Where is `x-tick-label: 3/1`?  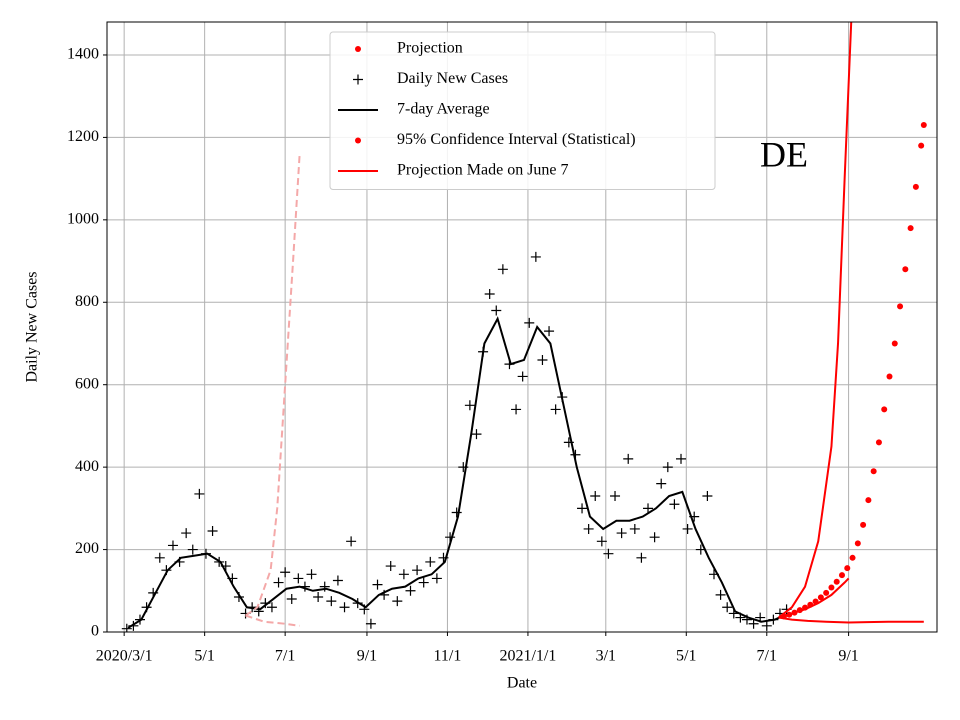
x-tick-label: 3/1 is located at coordinates (606, 656).